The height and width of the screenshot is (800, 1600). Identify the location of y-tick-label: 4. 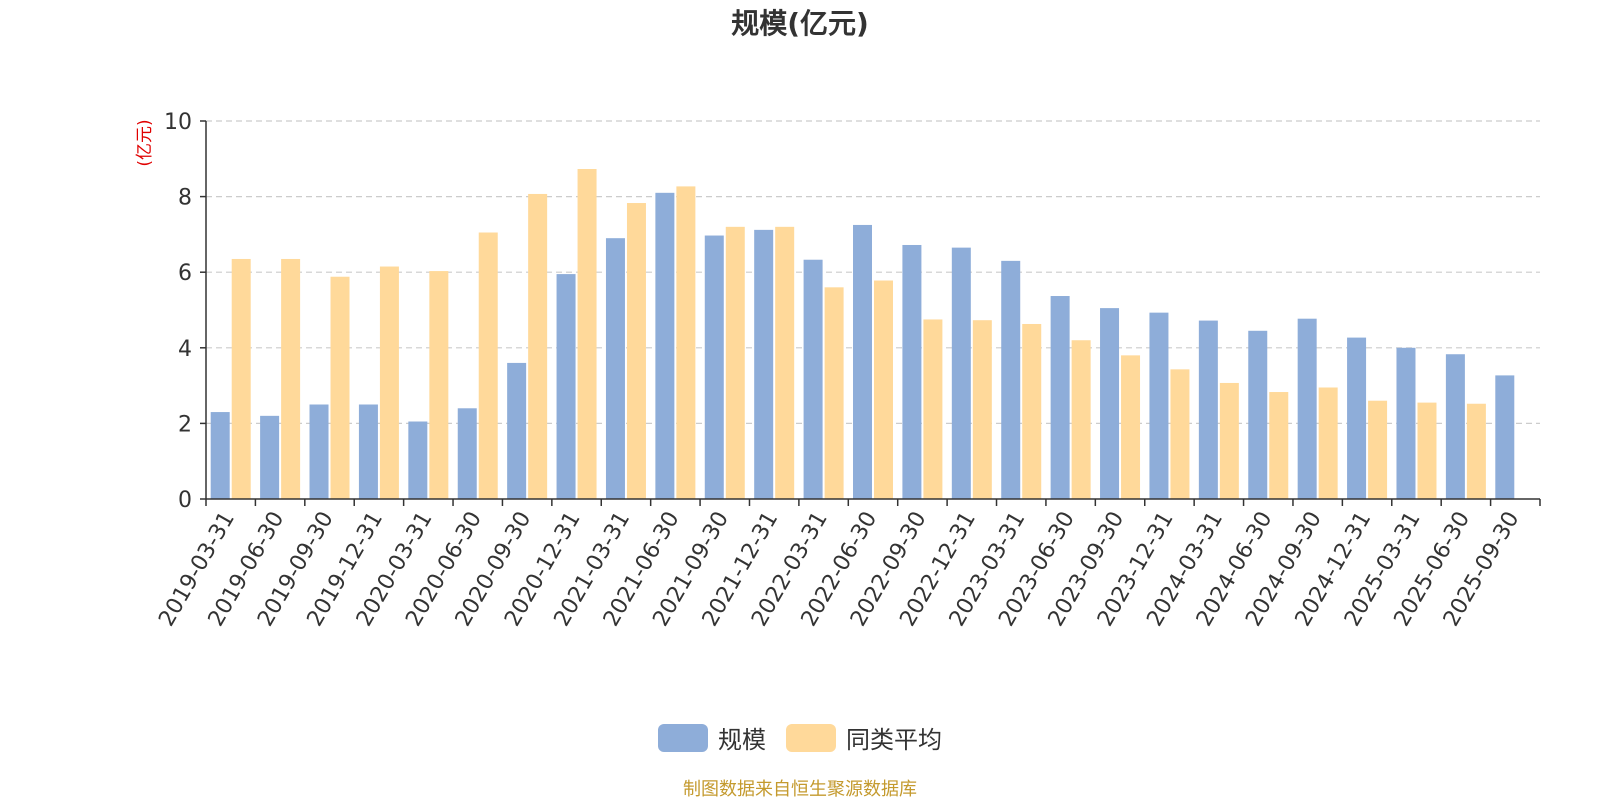
(185, 349).